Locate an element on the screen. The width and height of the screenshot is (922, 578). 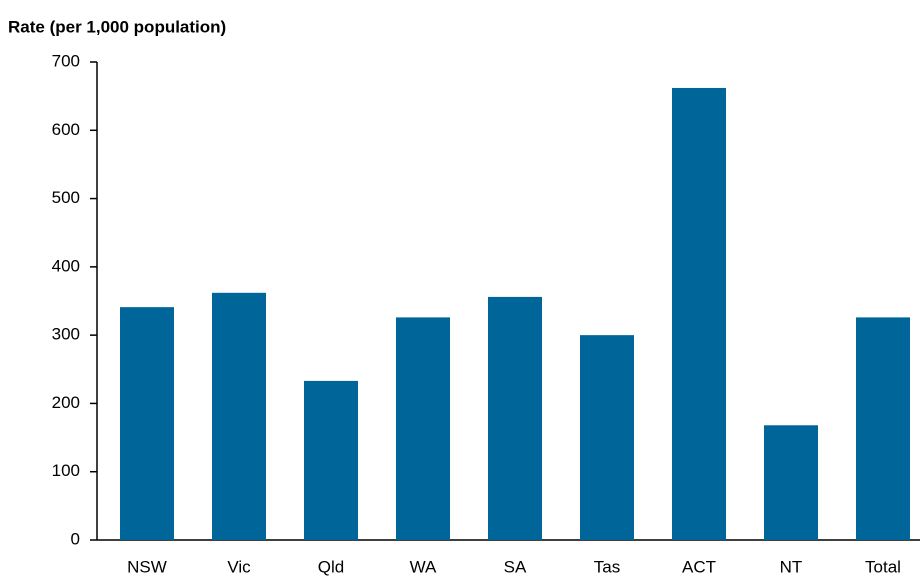
x-tick-label: Total is located at coordinates (883, 566).